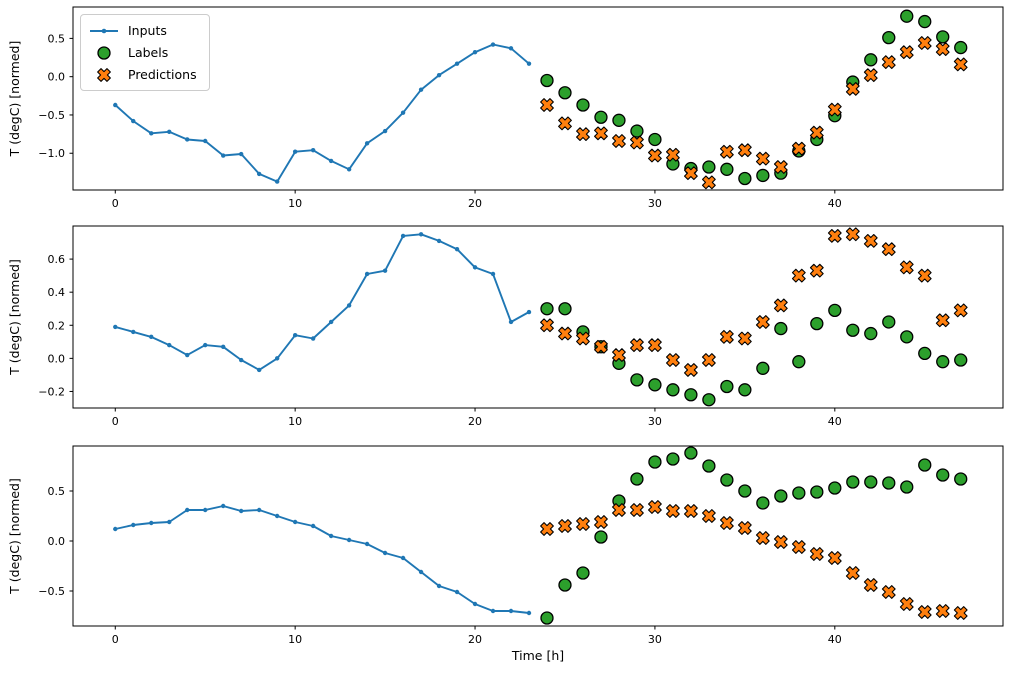 The width and height of the screenshot is (1012, 679). I want to click on y-tick-label: 0.5, so click(57, 491).